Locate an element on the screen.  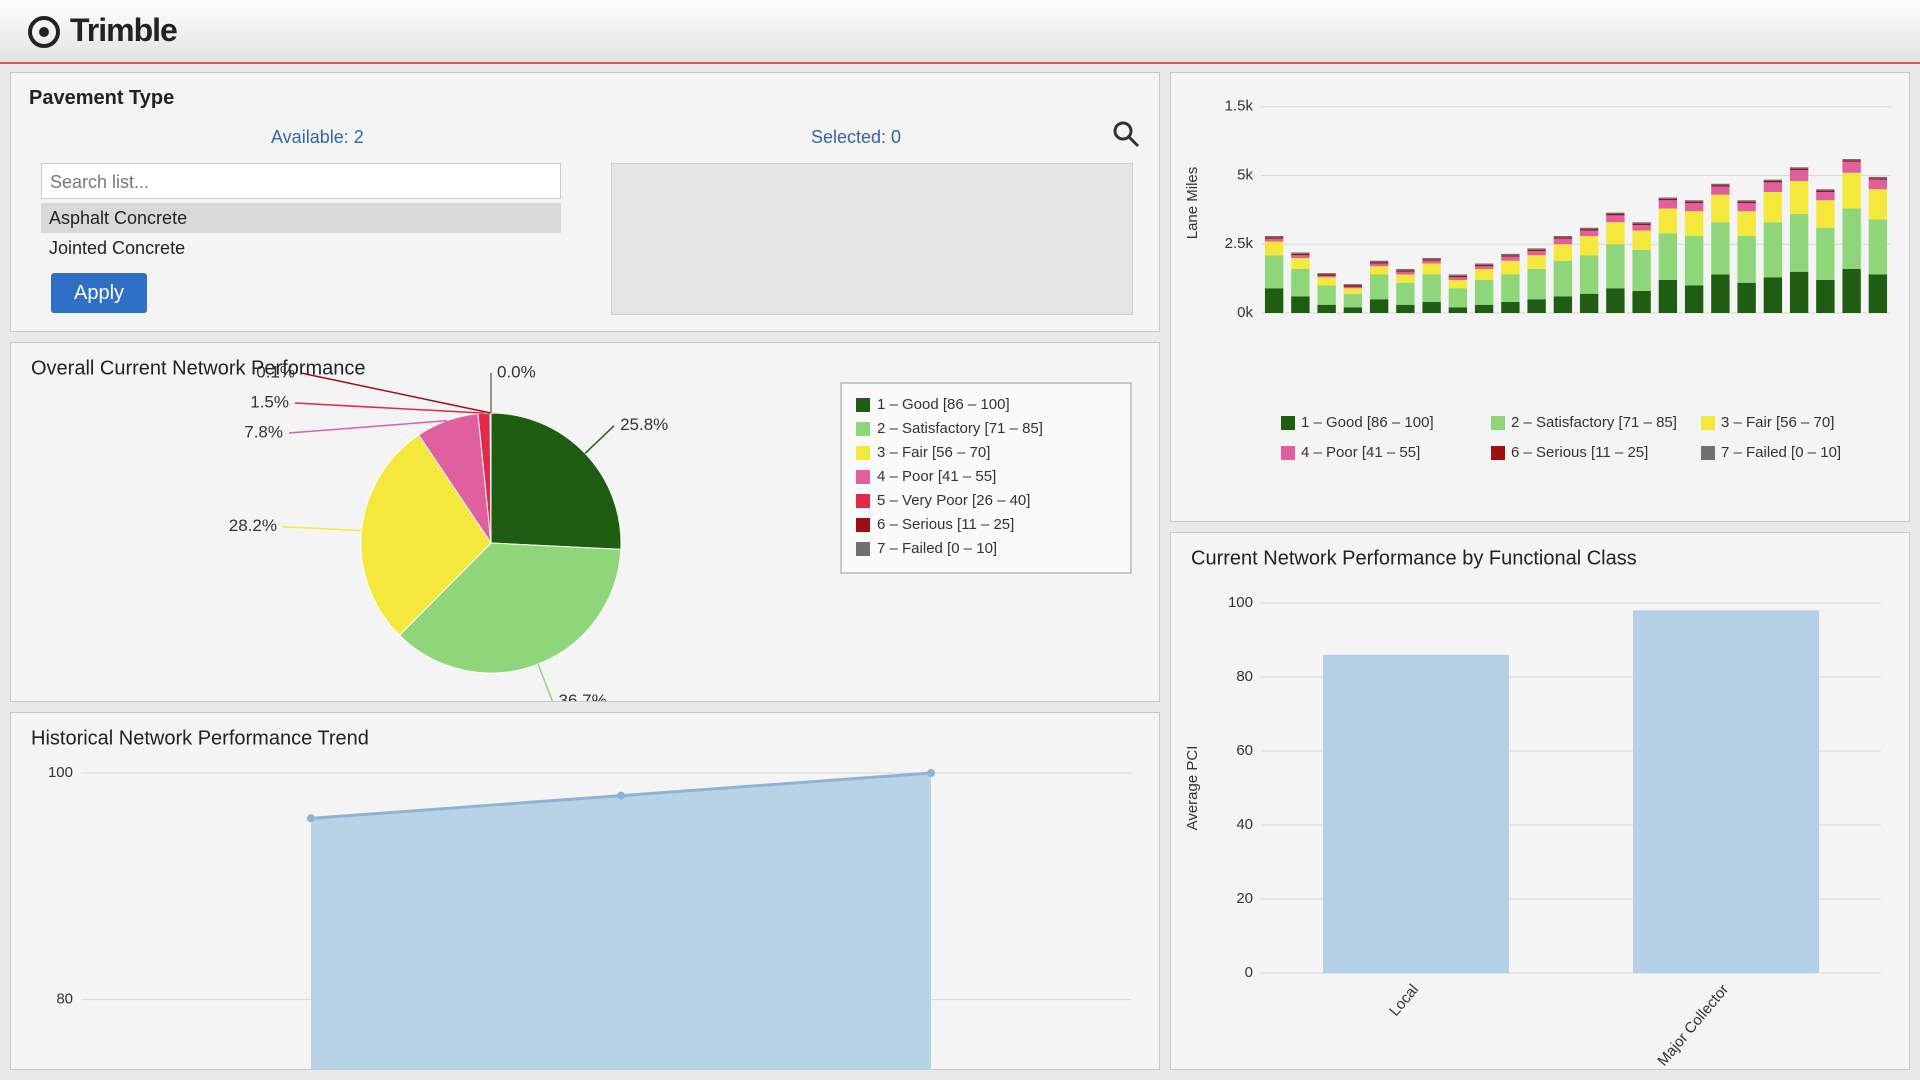
filter-title: Pavement Type is located at coordinates (102, 98).